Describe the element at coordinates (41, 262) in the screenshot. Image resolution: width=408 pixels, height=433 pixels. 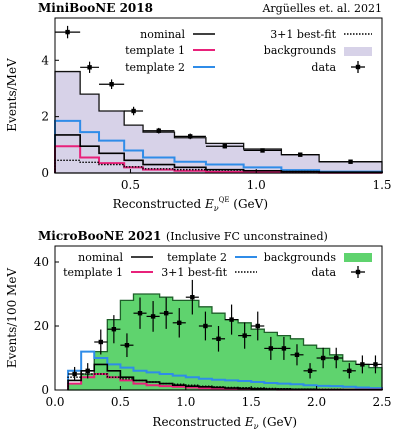
I see `microboone-ytick-label: 40` at that location.